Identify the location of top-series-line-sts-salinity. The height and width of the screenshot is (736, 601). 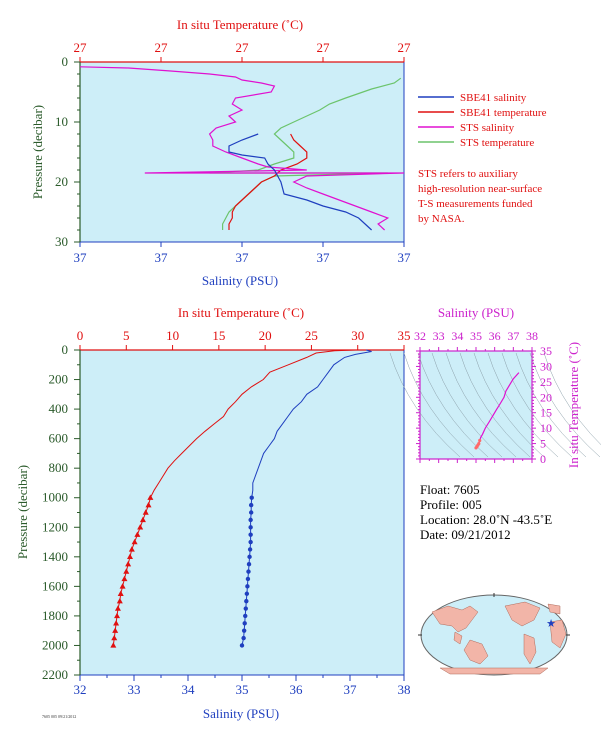
(242, 148).